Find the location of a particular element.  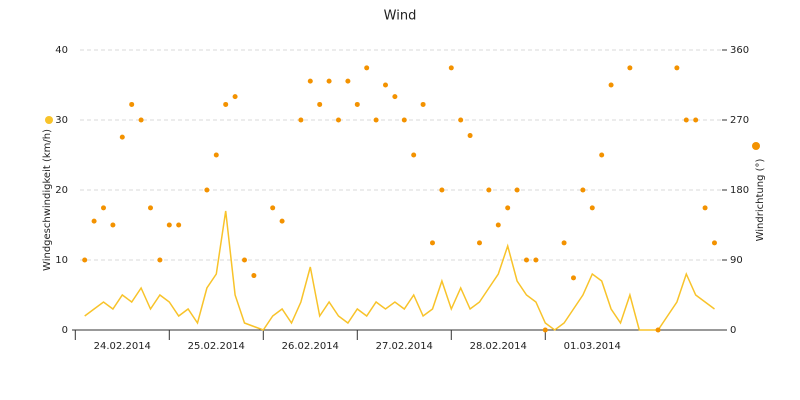

y-tick-label: 20 is located at coordinates (61, 190).